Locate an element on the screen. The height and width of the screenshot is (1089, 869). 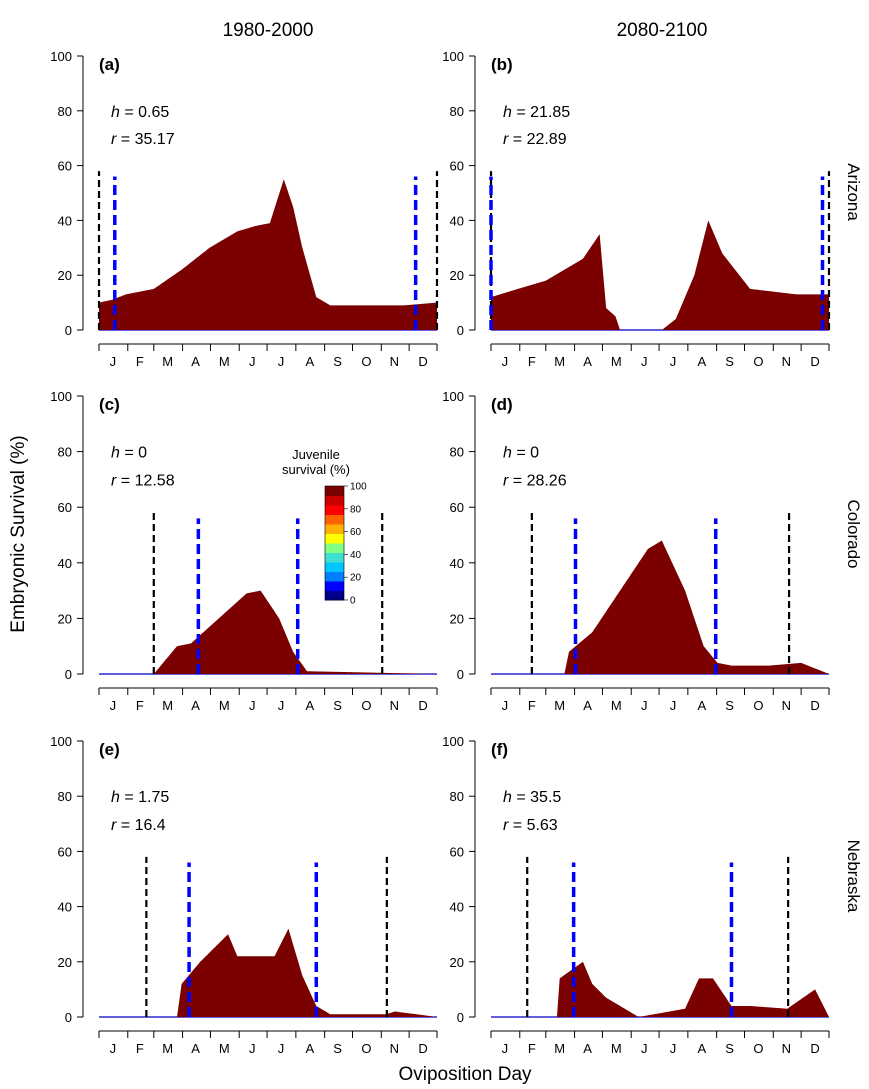
colorbar-tick-label: 60 is located at coordinates (356, 532).